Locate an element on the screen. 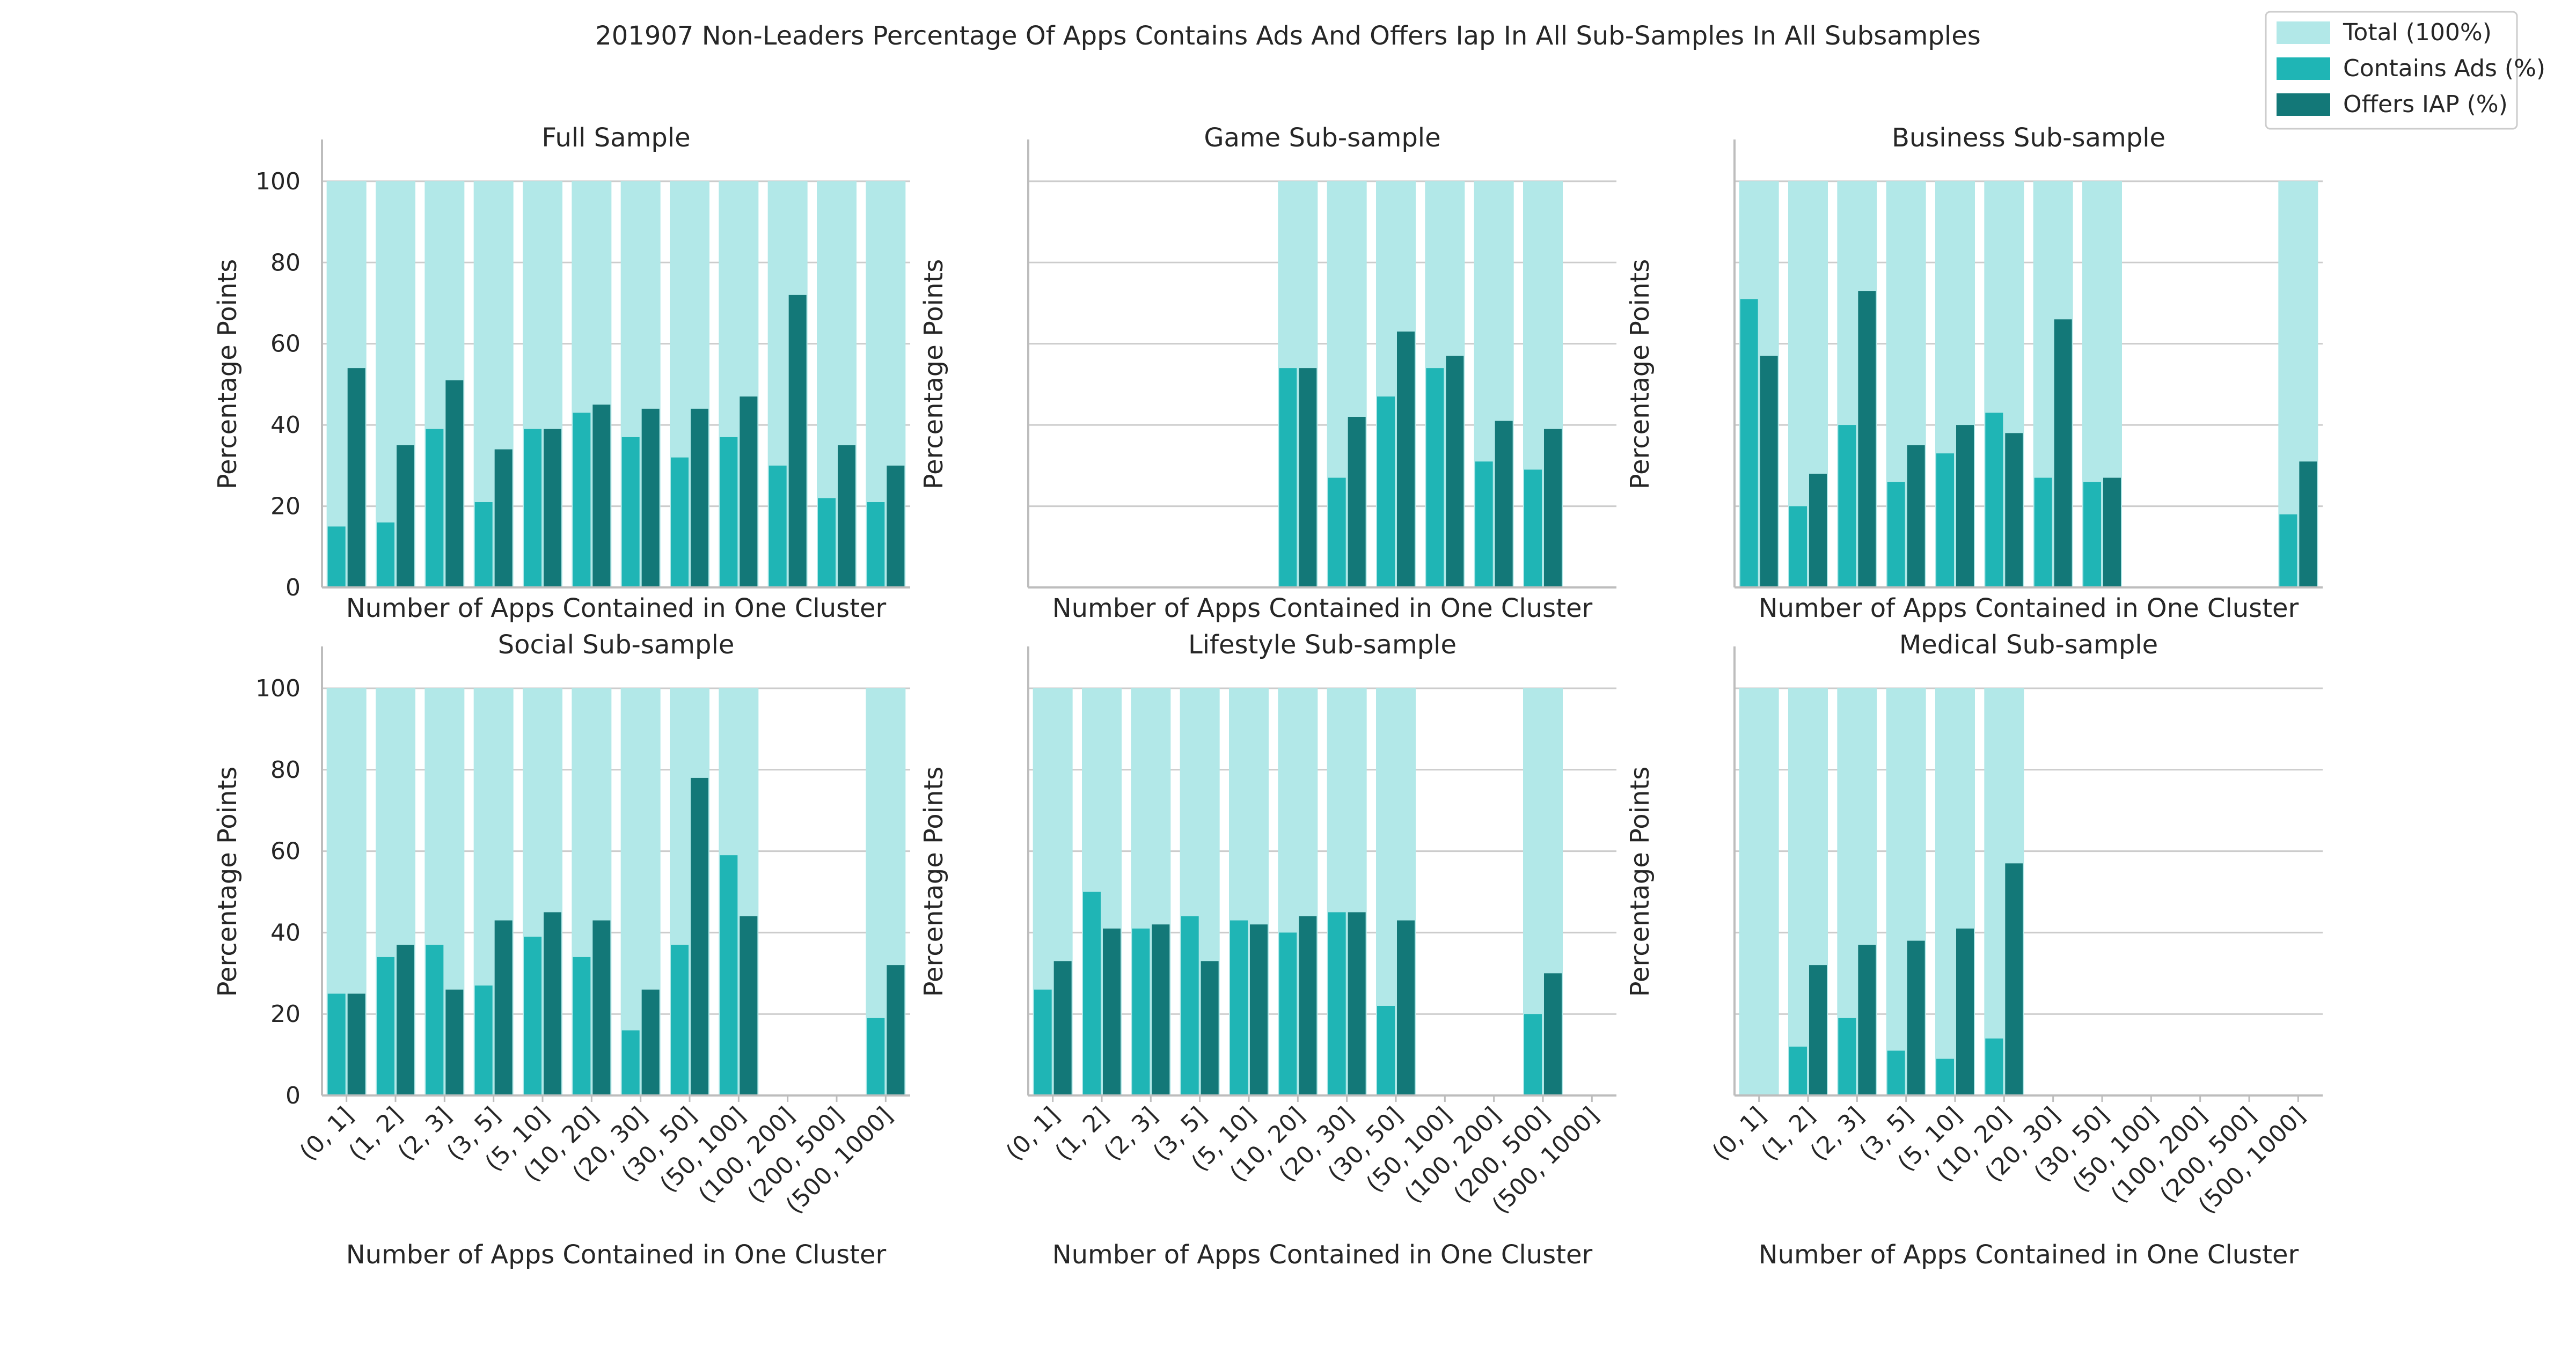 The image size is (2576, 1368). y-tick-label: 0 is located at coordinates (293, 1095).